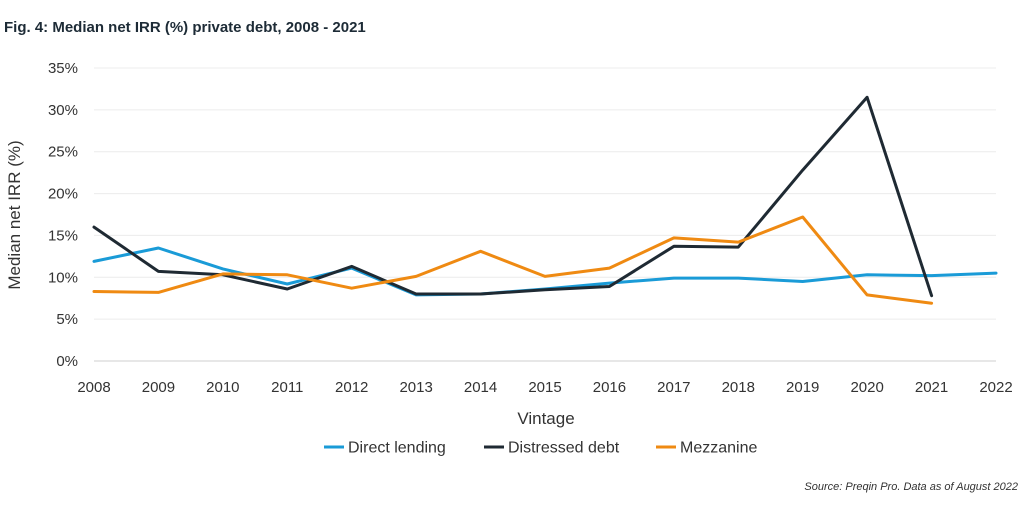 The width and height of the screenshot is (1024, 512). I want to click on y-tick-label: 0%, so click(67, 361).